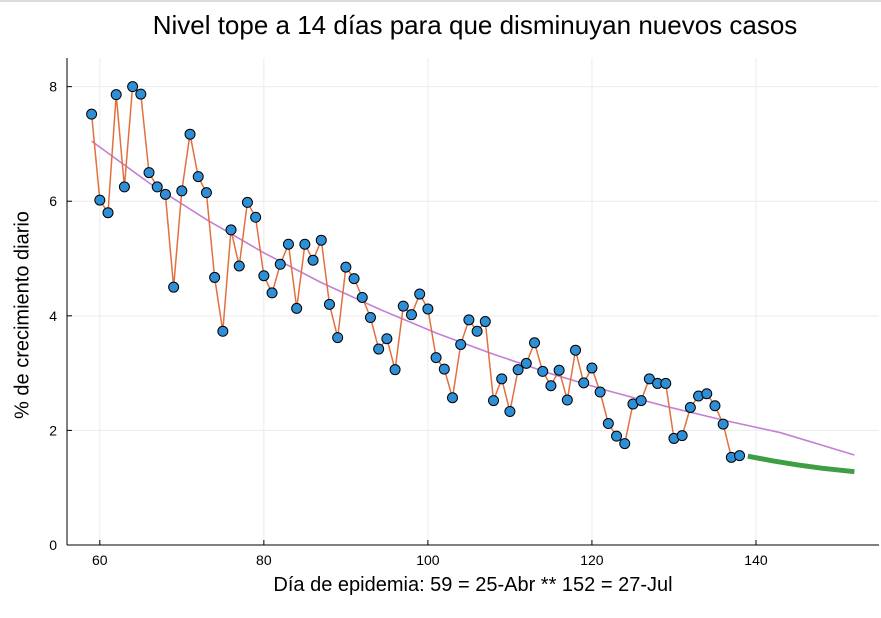 The height and width of the screenshot is (618, 881). What do you see at coordinates (440, 1) in the screenshot?
I see `top-border` at bounding box center [440, 1].